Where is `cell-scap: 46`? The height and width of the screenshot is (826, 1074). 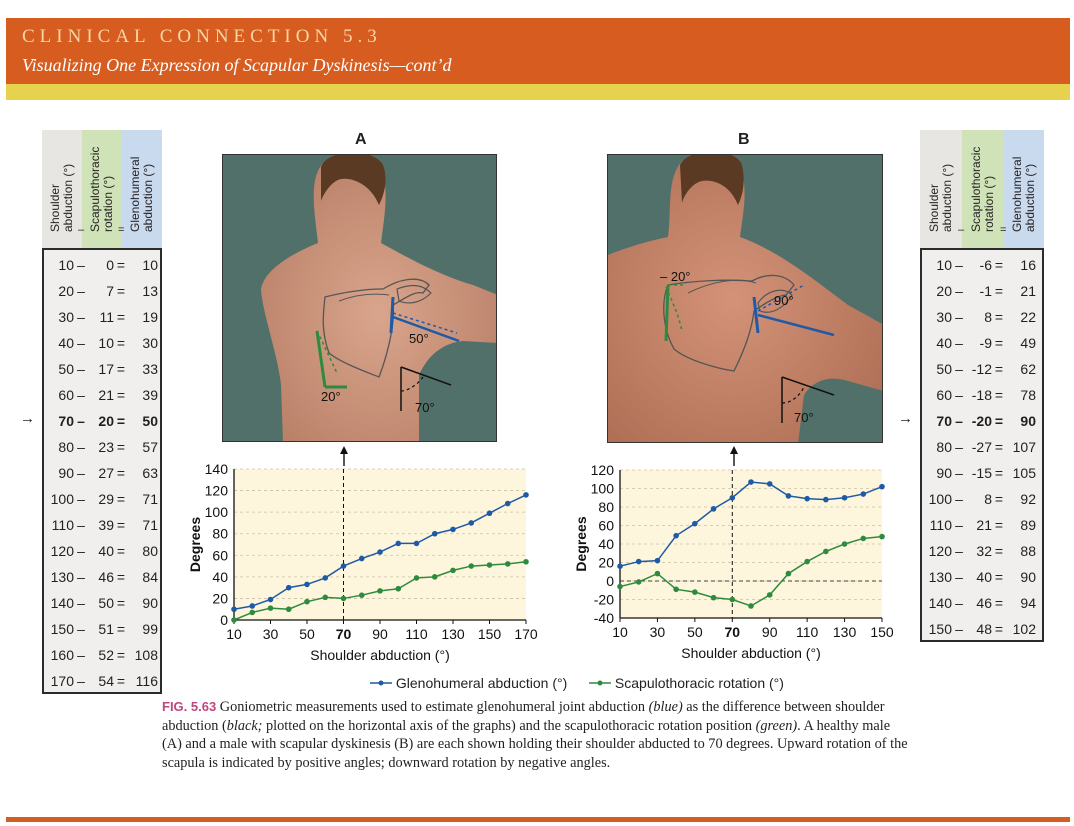 cell-scap: 46 is located at coordinates (984, 603).